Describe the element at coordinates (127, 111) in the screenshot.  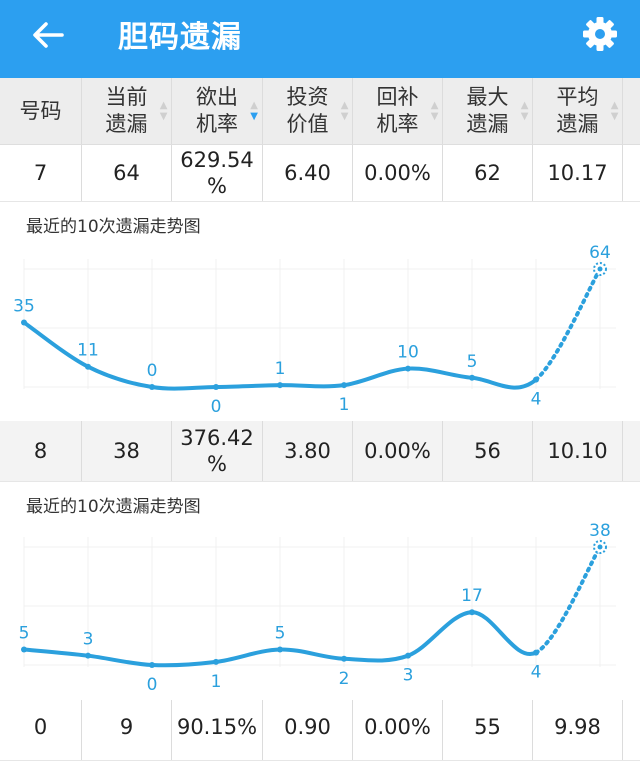
I see `col-current-miss: 当前 遗漏 ▲ ▼` at that location.